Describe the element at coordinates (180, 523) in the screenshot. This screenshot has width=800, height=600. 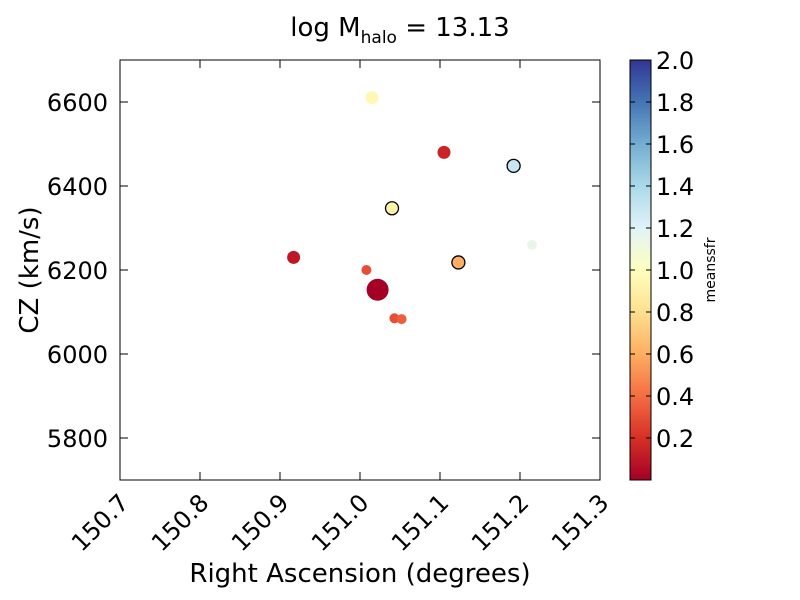
I see `x-tick-label: 150.8` at that location.